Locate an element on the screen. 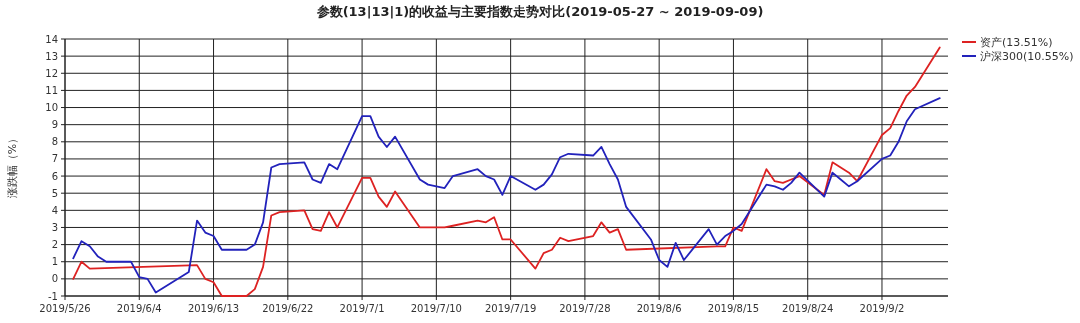 This screenshot has height=323, width=1080. y-tick-label: 4 is located at coordinates (54, 210).